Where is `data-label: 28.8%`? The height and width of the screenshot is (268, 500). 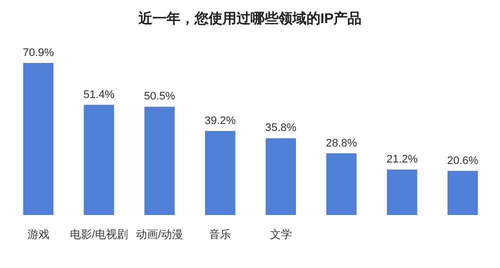
data-label: 28.8% is located at coordinates (342, 143).